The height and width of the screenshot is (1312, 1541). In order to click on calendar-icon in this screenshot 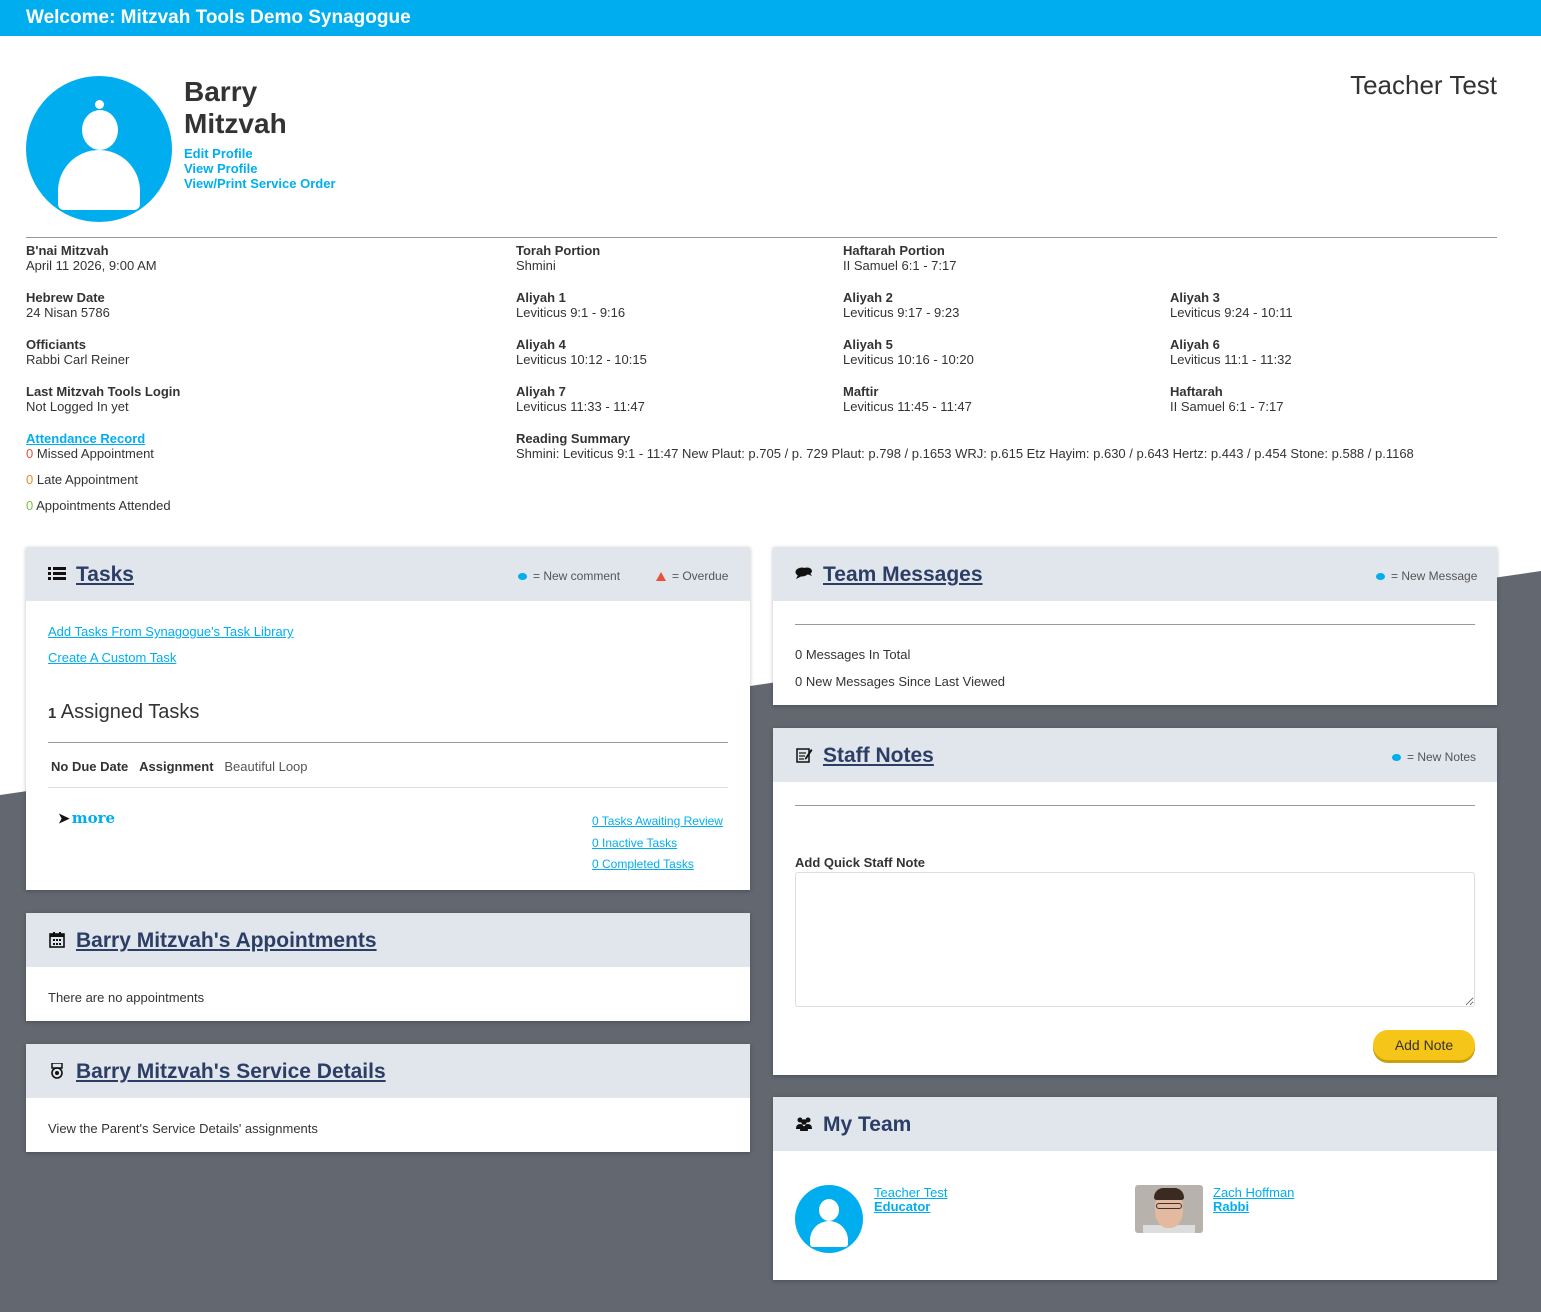, I will do `click(57, 941)`.